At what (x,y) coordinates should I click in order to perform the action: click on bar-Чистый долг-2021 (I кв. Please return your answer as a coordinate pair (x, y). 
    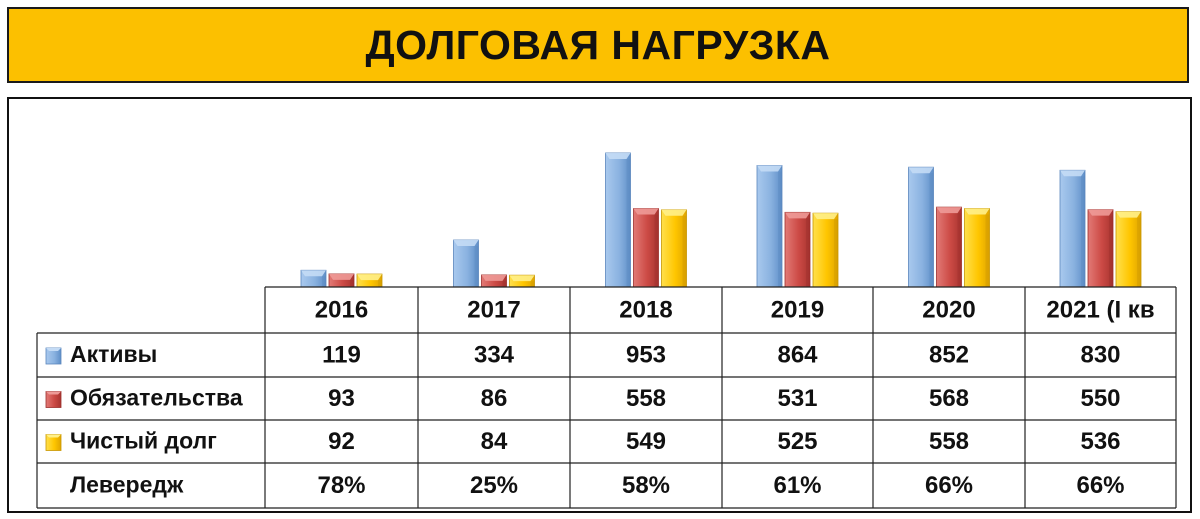
    Looking at the image, I should click on (1128, 249).